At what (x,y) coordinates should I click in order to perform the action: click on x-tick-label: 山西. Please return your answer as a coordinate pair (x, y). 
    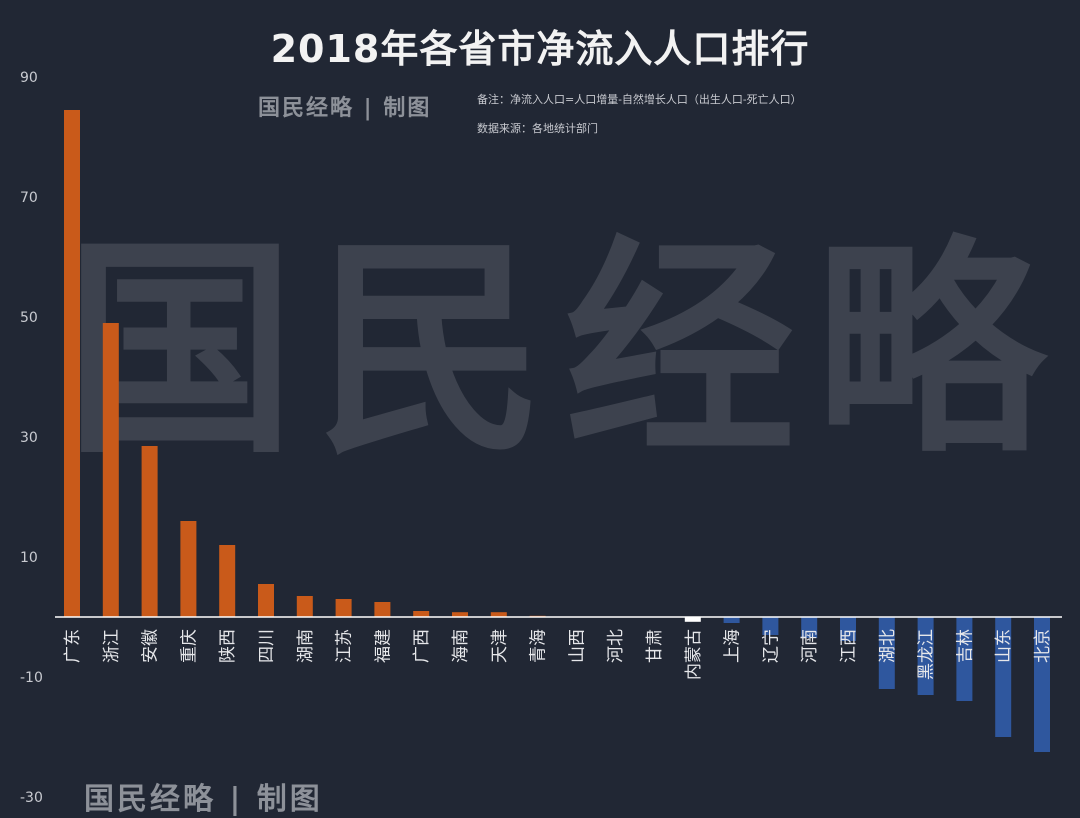
    Looking at the image, I should click on (577, 646).